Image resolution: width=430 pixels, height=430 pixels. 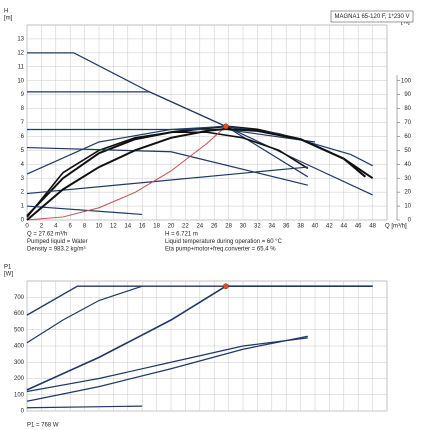 What do you see at coordinates (43, 426) in the screenshot?
I see `annotation: P1 = 768 W` at bounding box center [43, 426].